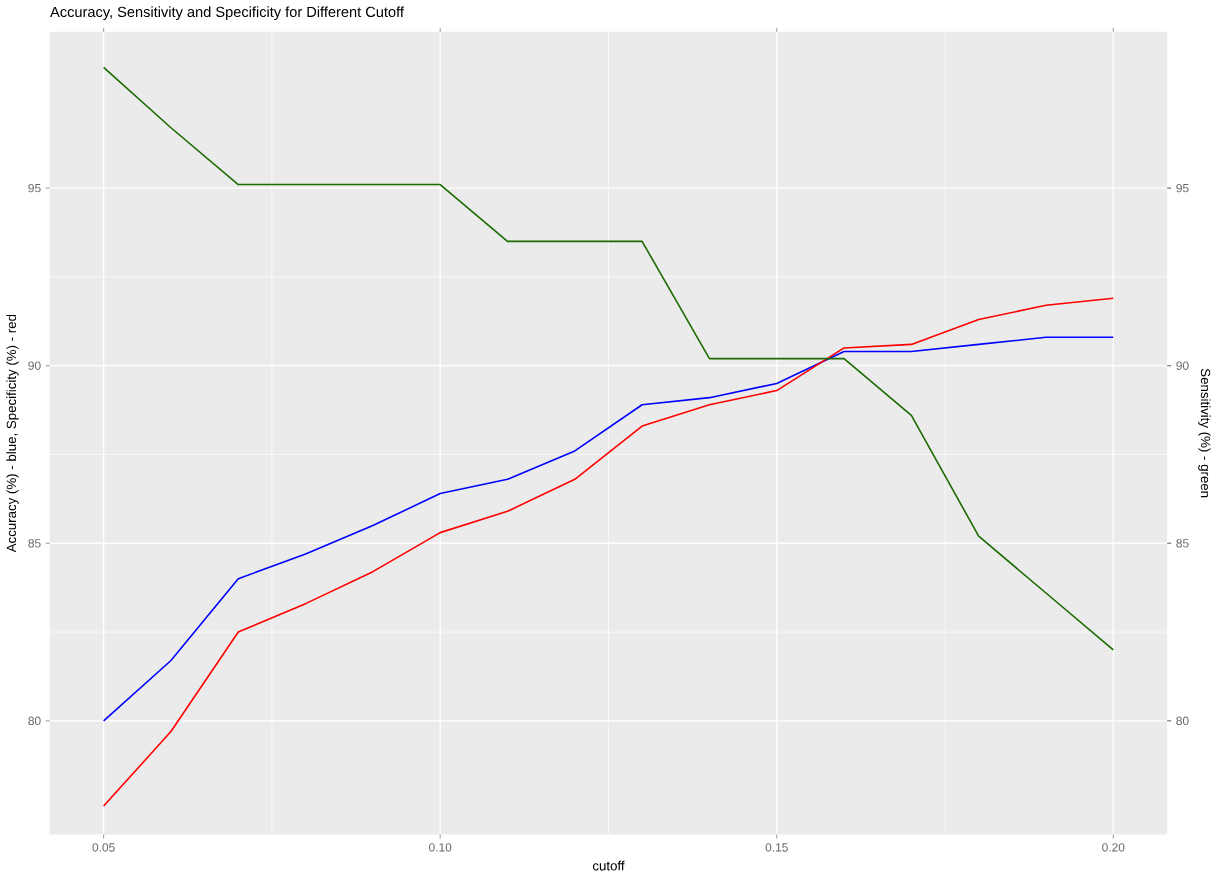 Image resolution: width=1215 pixels, height=883 pixels. Describe the element at coordinates (34, 188) in the screenshot. I see `y-tick-label: 95` at that location.